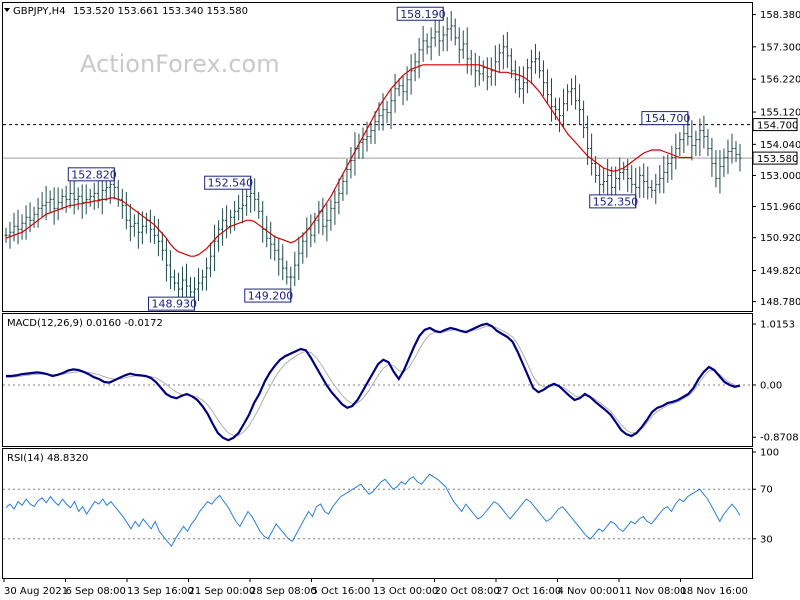  I want to click on x-tick-label: 27 Oct 16:00, so click(528, 591).